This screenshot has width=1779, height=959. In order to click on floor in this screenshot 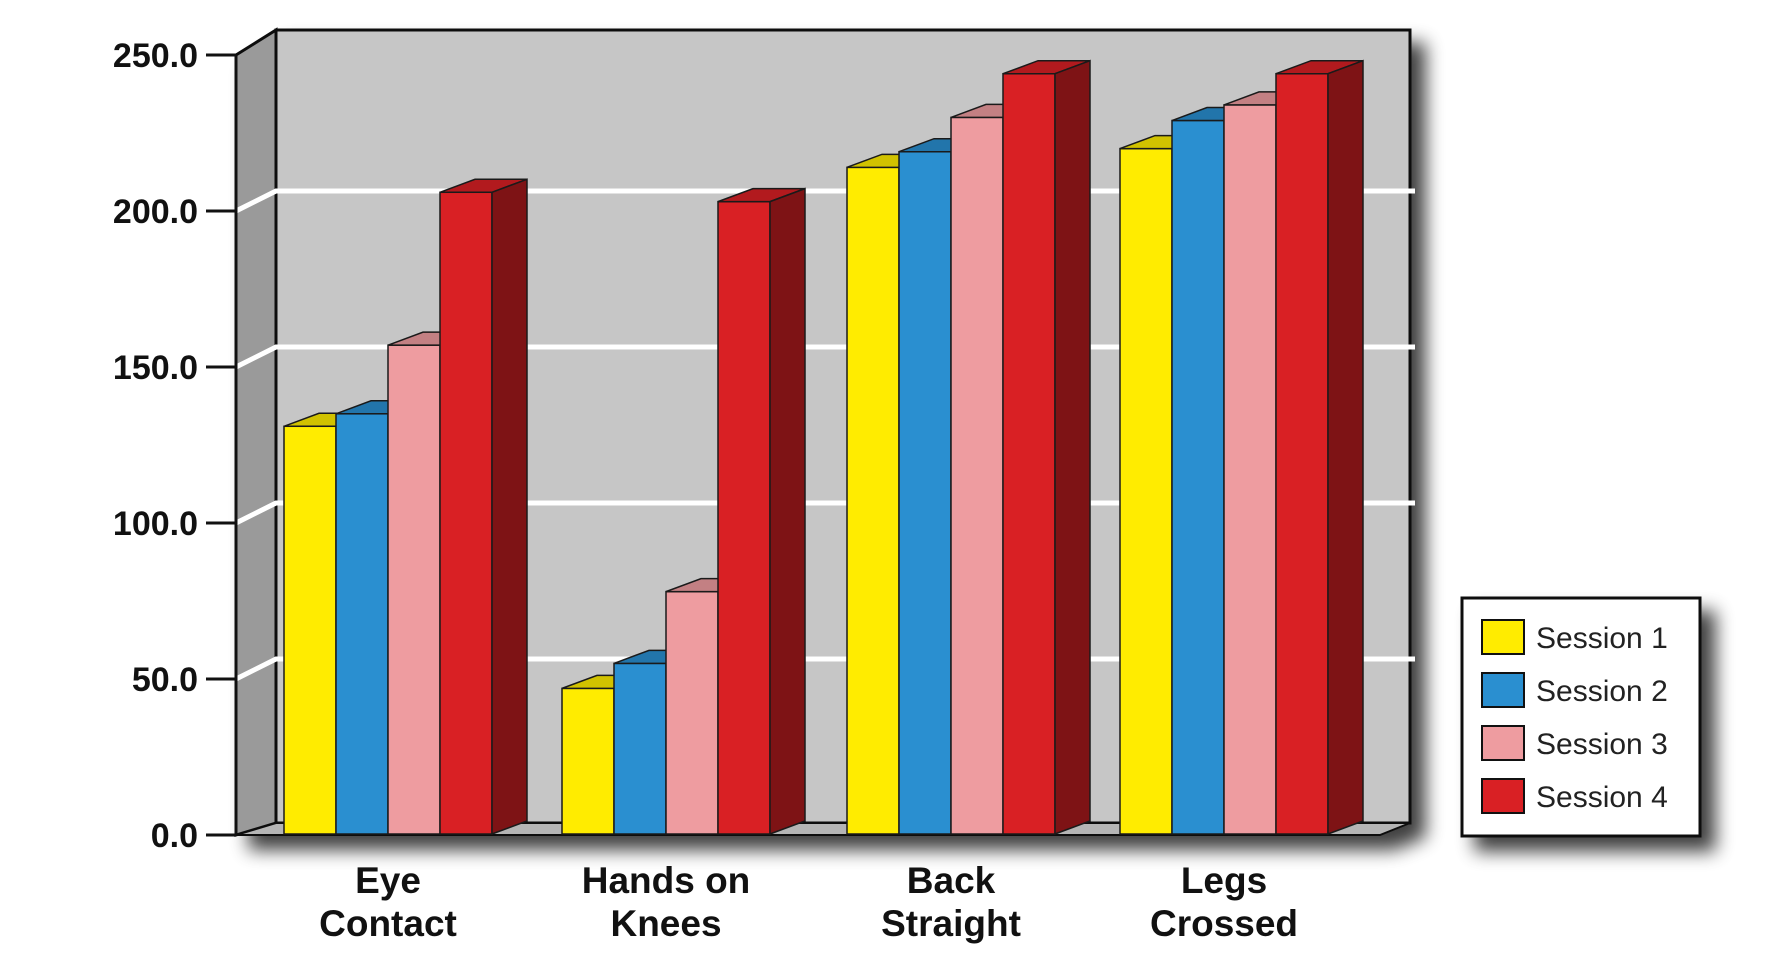, I will do `click(823, 829)`.